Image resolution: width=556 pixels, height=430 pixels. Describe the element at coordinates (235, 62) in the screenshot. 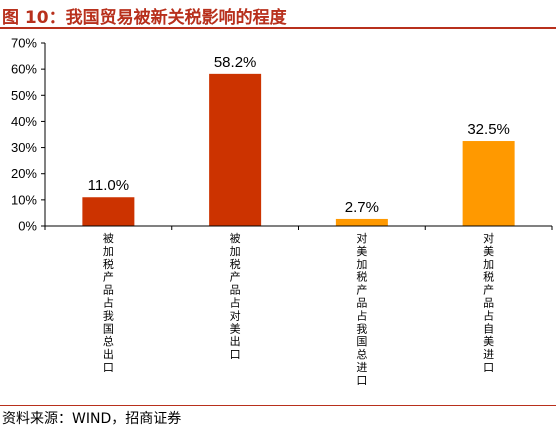

I see `data-label: 58.2%` at that location.